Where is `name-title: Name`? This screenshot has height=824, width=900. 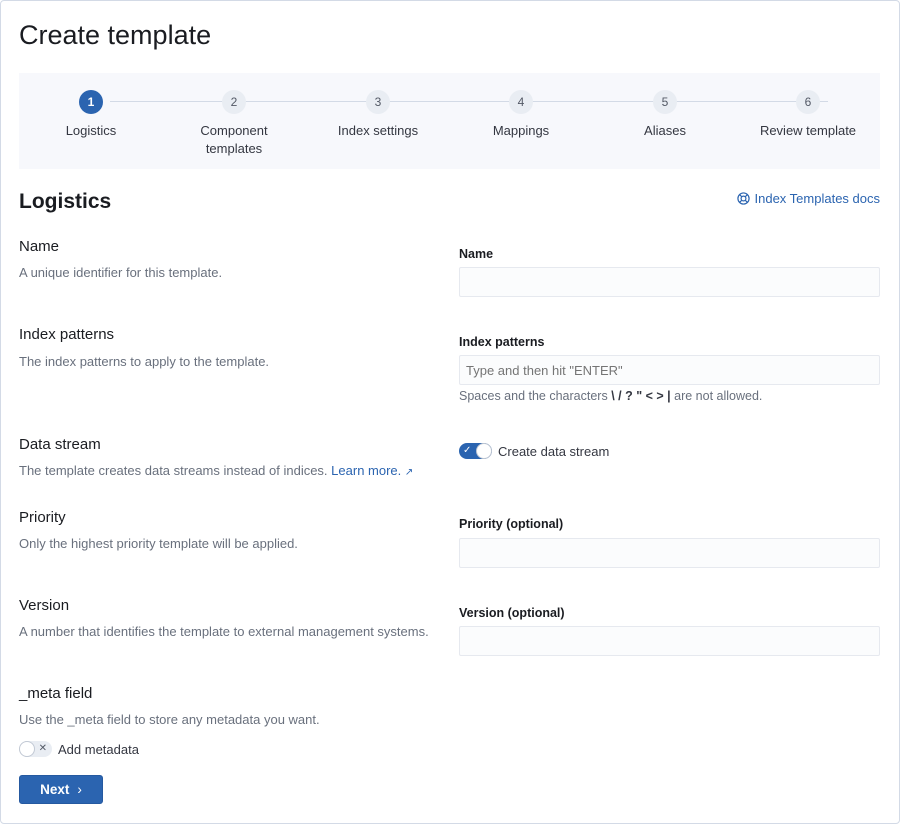
name-title: Name is located at coordinates (39, 246).